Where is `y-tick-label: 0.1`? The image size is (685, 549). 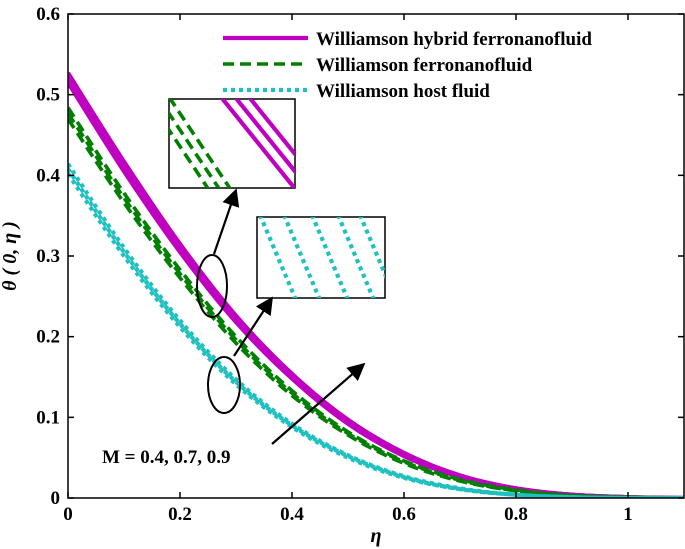
y-tick-label: 0.1 is located at coordinates (48, 417).